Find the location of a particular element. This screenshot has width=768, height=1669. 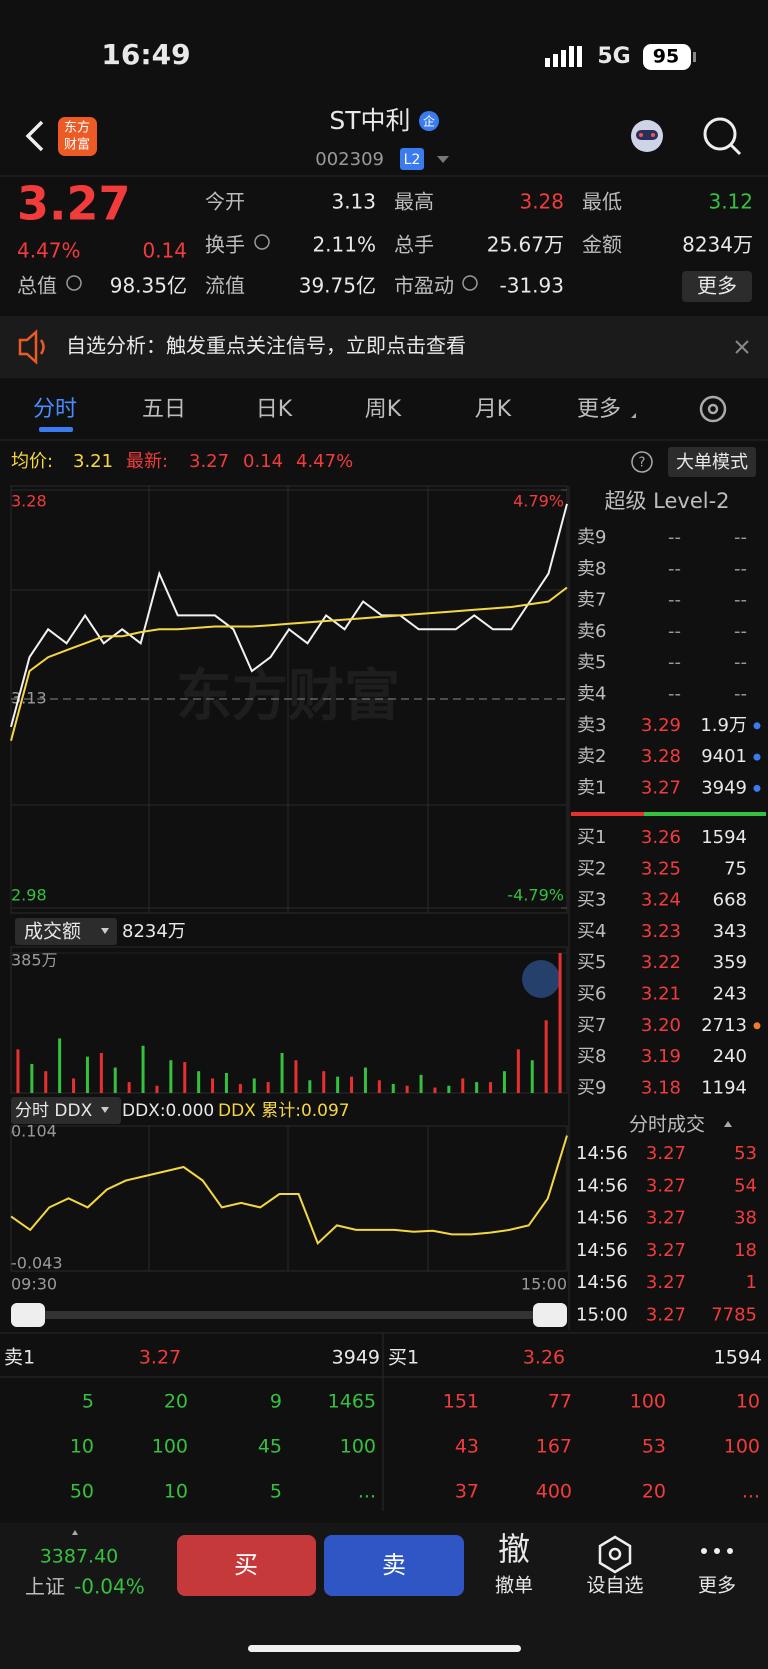

robot-icon is located at coordinates (647, 136).